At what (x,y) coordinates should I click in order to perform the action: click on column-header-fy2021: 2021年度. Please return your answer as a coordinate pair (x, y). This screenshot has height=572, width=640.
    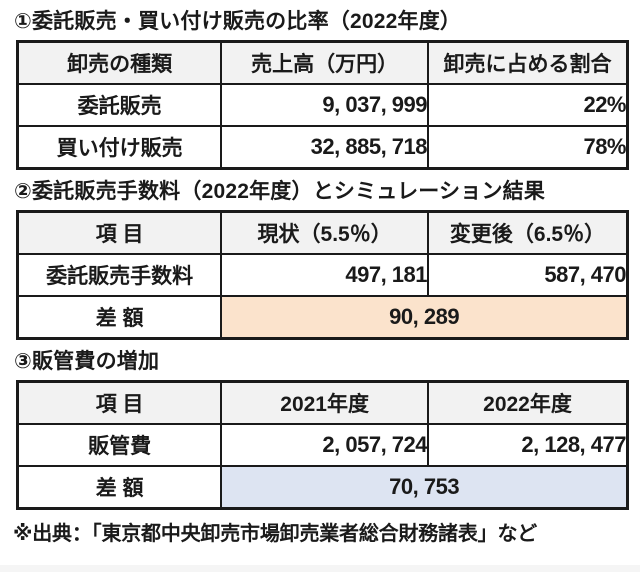
    Looking at the image, I should click on (325, 402).